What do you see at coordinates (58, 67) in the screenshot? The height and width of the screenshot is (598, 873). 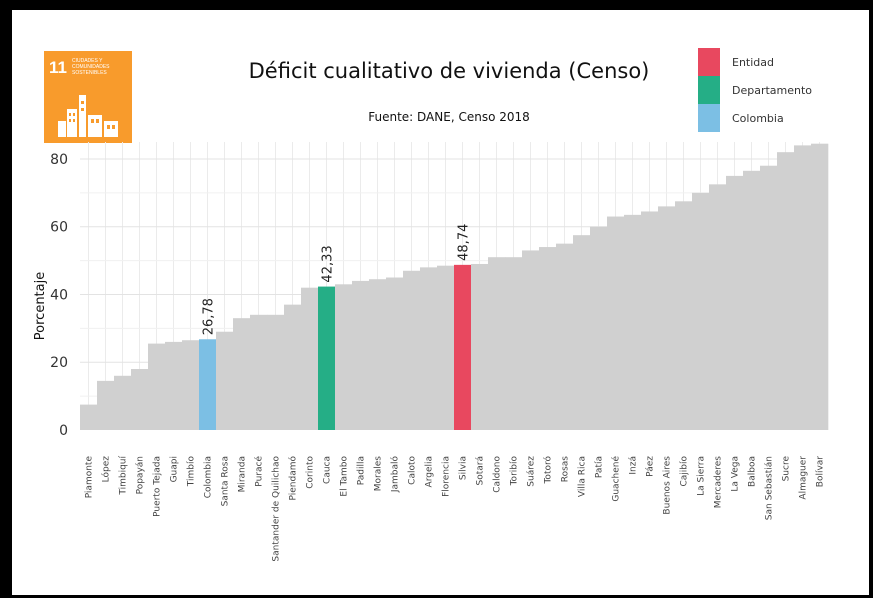 I see `ods-number: 11` at bounding box center [58, 67].